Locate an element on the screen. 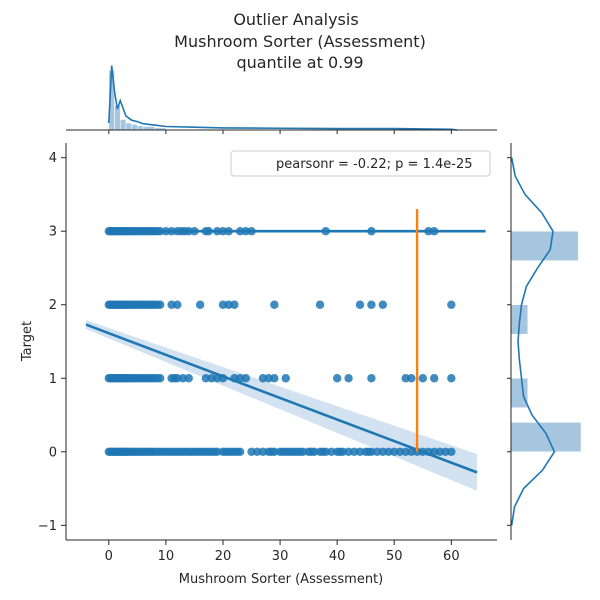 This screenshot has width=600, height=600. marginal-x-plot is located at coordinates (281, 99).